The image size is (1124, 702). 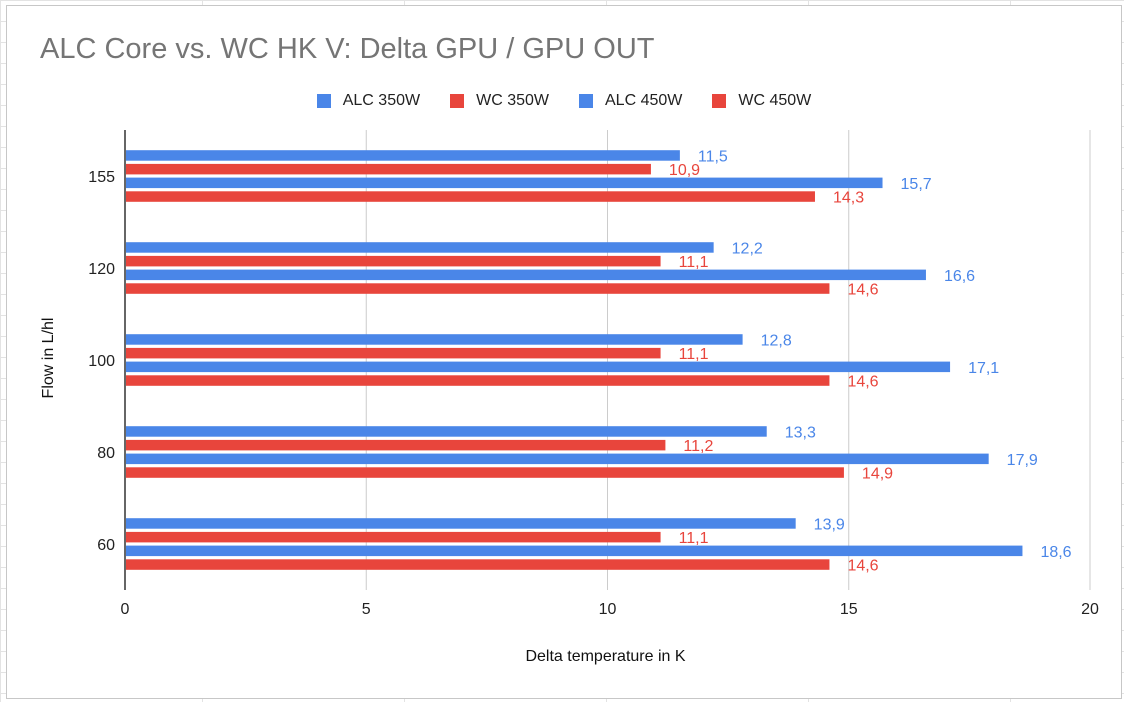 I want to click on legend-item-alc-350w: ALC 350W, so click(x=368, y=101).